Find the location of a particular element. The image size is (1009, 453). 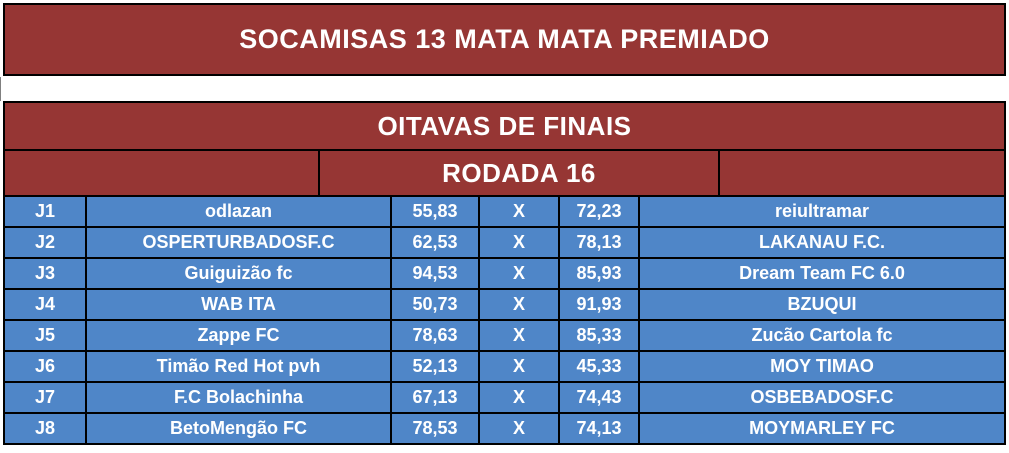

match-row: J1 odlazan 55,83 X 72,23 reiultramar is located at coordinates (504, 211).